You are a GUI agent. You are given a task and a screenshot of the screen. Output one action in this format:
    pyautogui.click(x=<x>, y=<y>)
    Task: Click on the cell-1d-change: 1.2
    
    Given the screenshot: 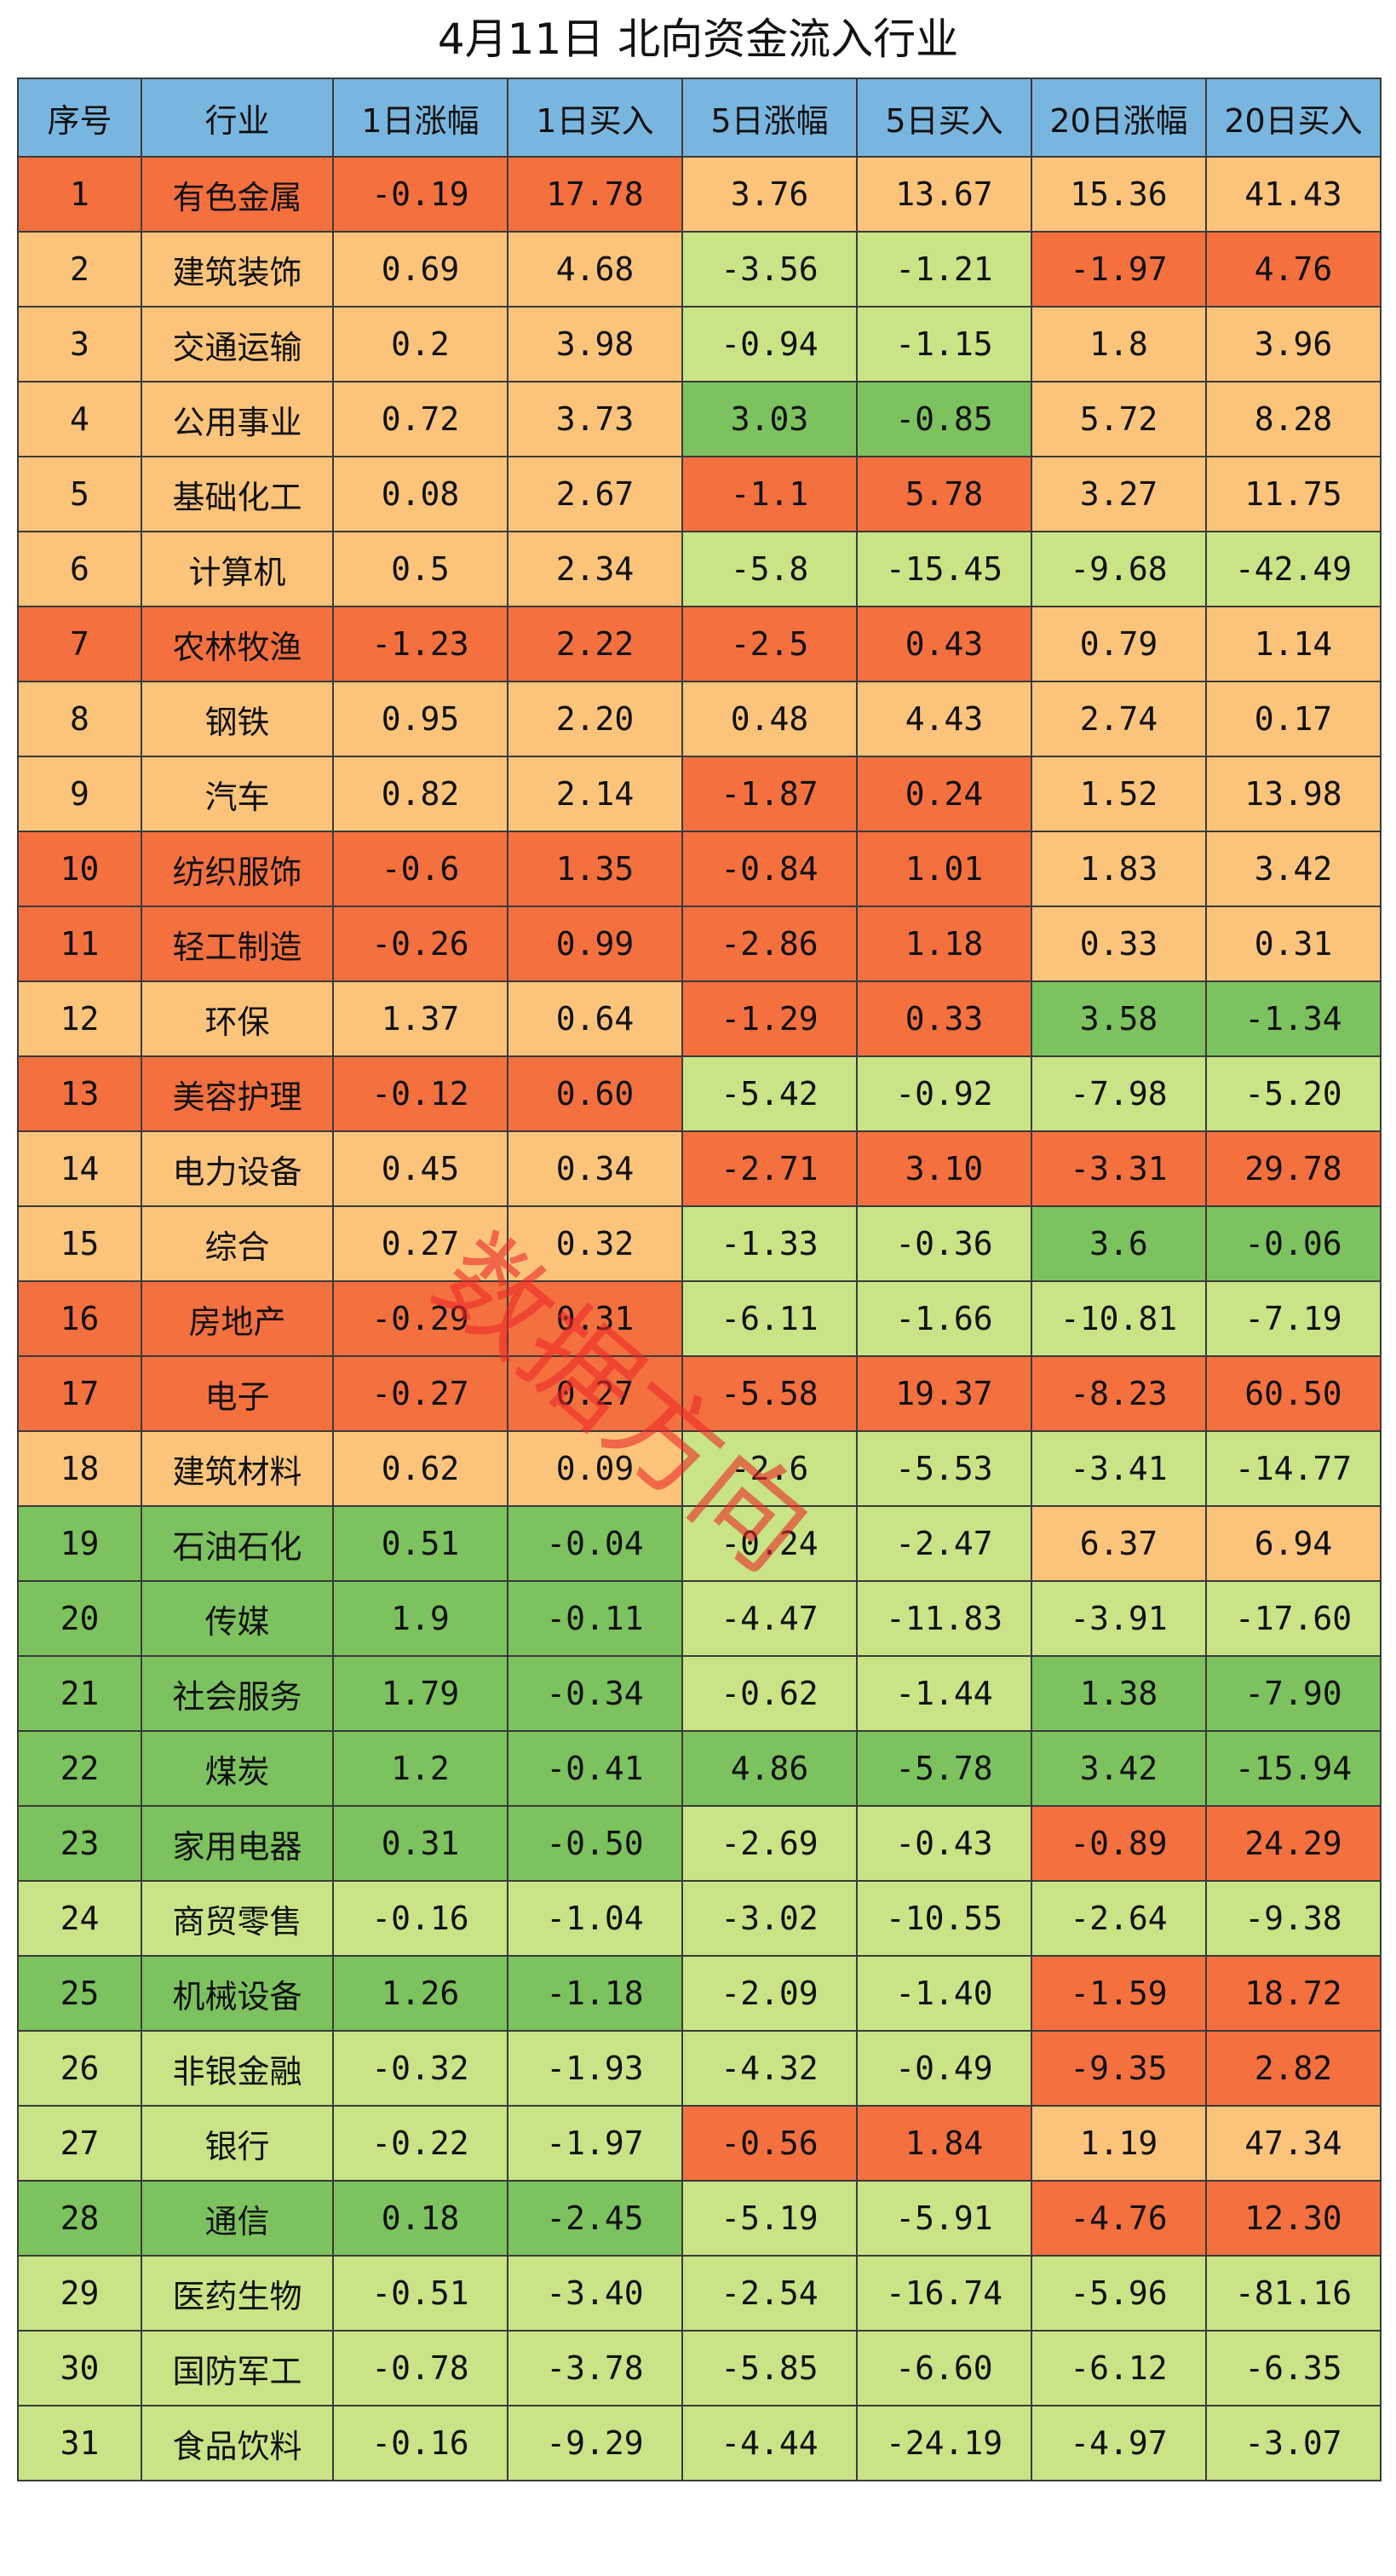 What is the action you would take?
    pyautogui.click(x=420, y=1769)
    